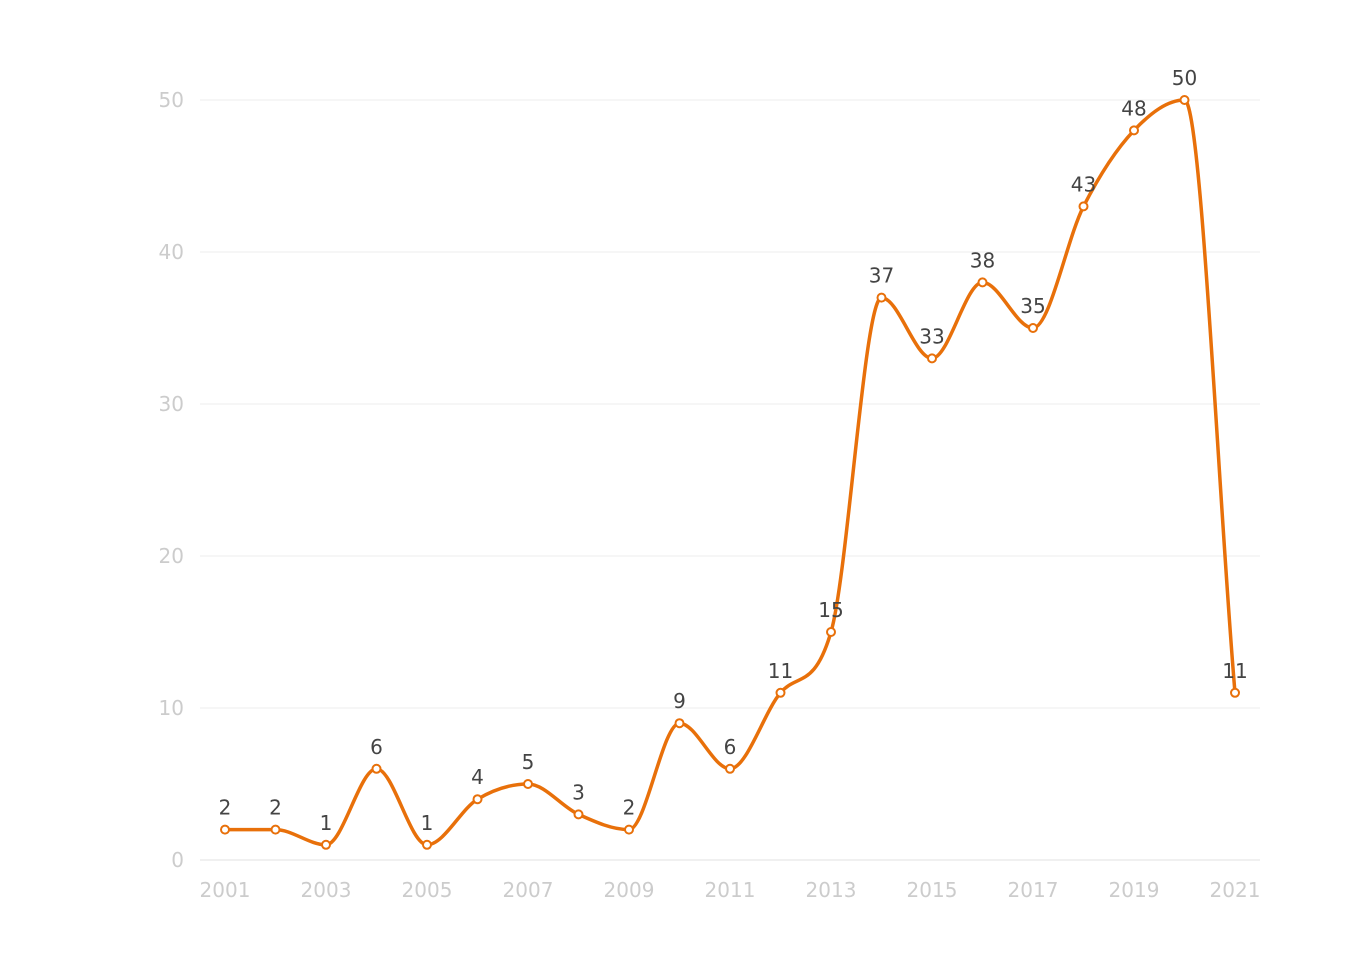  I want to click on x-tick-label: 2005, so click(427, 890).